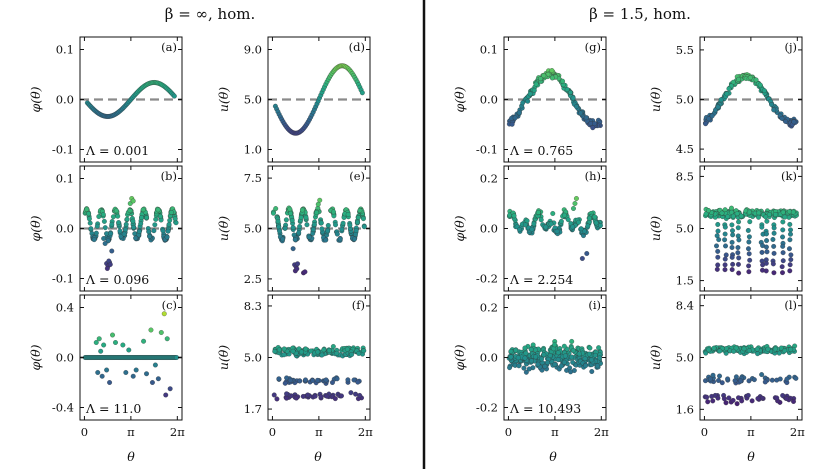 The height and width of the screenshot is (469, 830). What do you see at coordinates (489, 179) in the screenshot?
I see `ytick-label-h-0: 0.2` at bounding box center [489, 179].